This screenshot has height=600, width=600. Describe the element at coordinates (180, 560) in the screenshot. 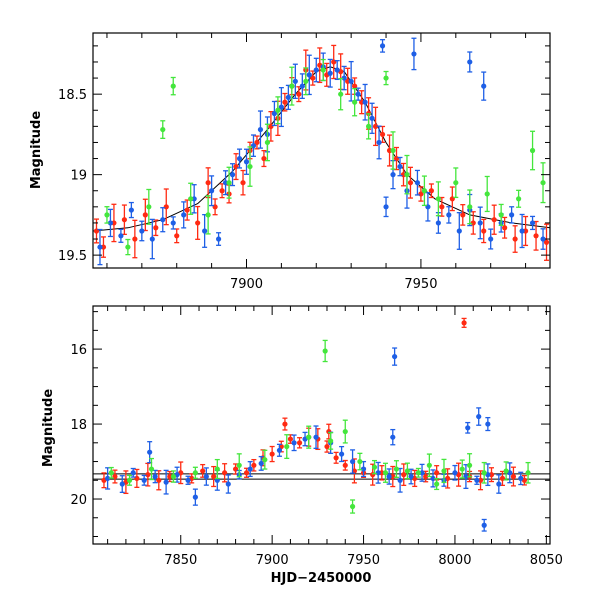

I see `bottom-x-tick-label: 7850` at that location.